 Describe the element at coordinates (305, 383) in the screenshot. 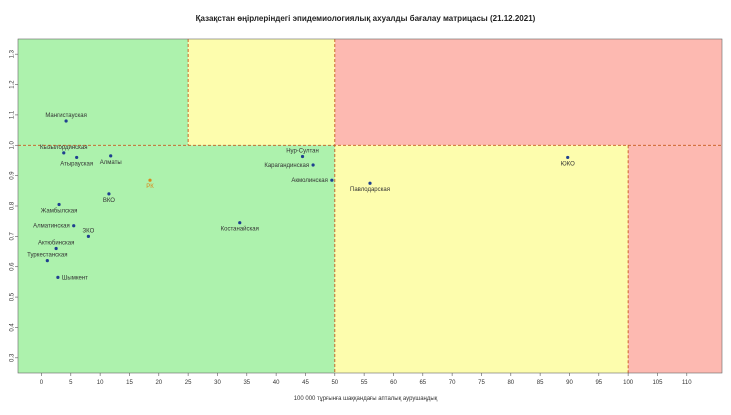

I see `x-tick-label: 45` at that location.